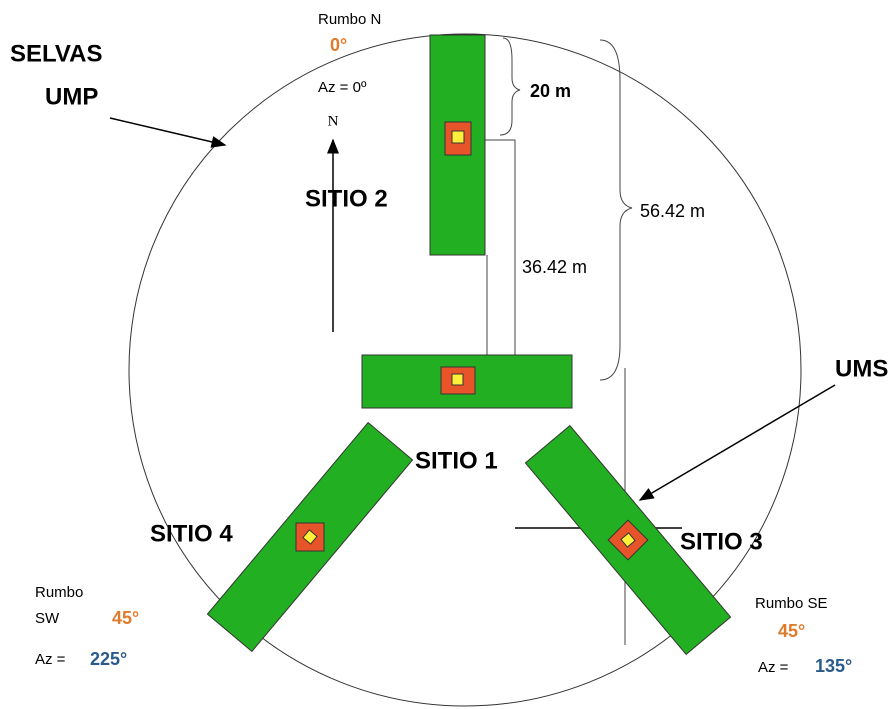 Image resolution: width=892 pixels, height=709 pixels. Describe the element at coordinates (554, 267) in the screenshot. I see `label: 36.42 m` at that location.